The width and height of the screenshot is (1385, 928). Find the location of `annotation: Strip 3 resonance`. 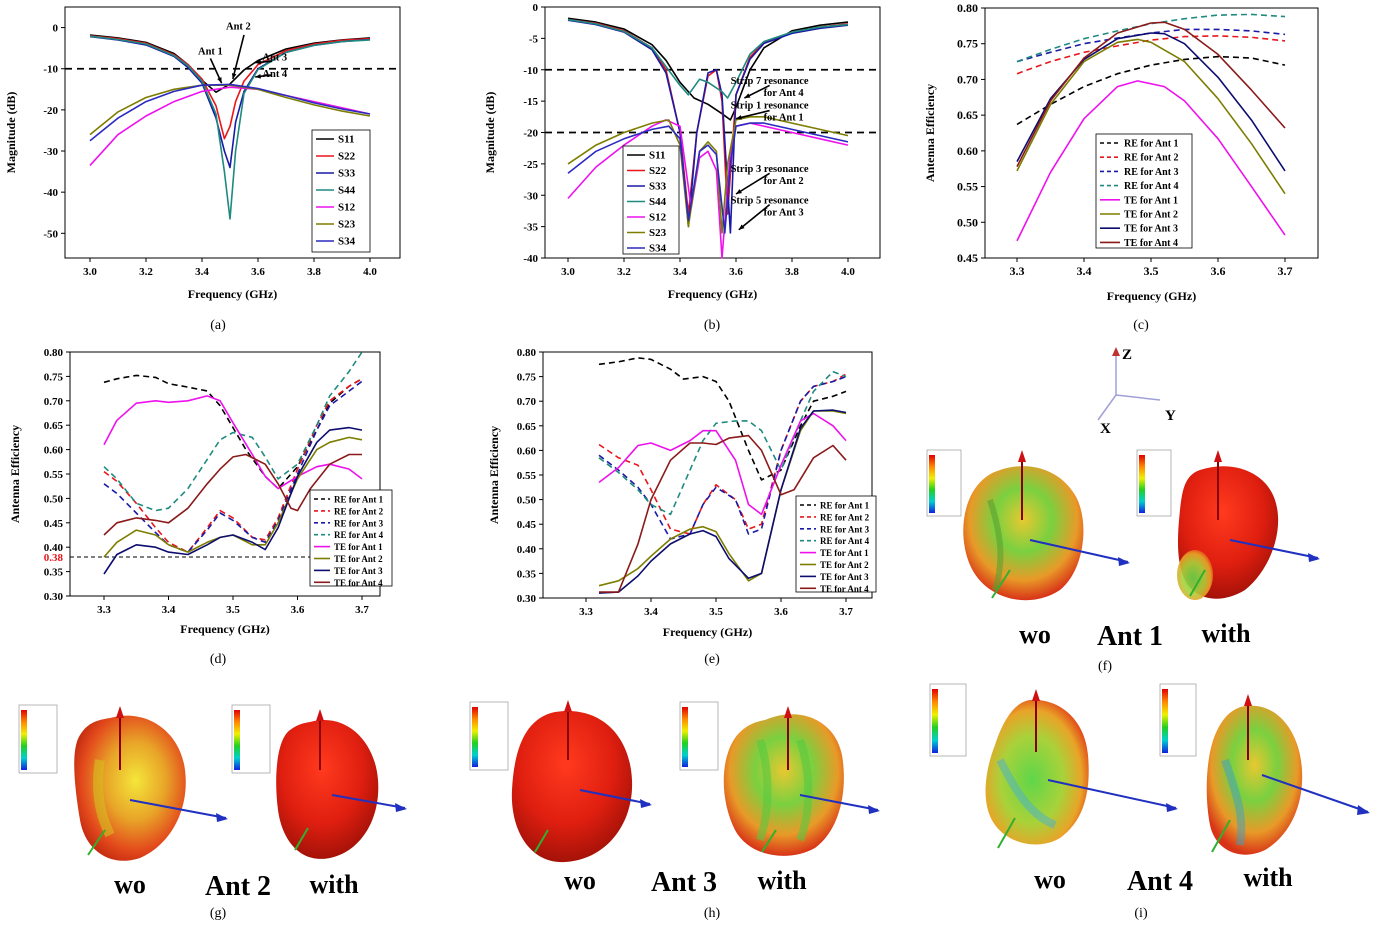

annotation: Strip 3 resonance is located at coordinates (770, 169).